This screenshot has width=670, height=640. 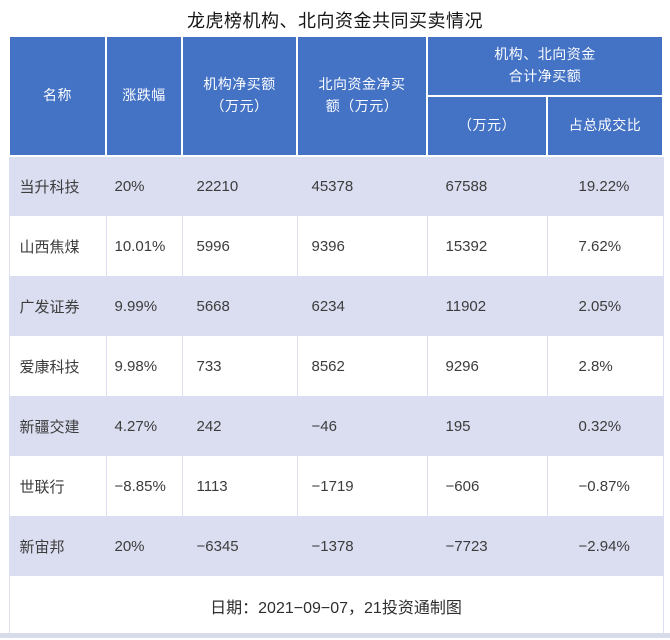 I want to click on inst-net-buy-cell: −6345, so click(x=239, y=546).